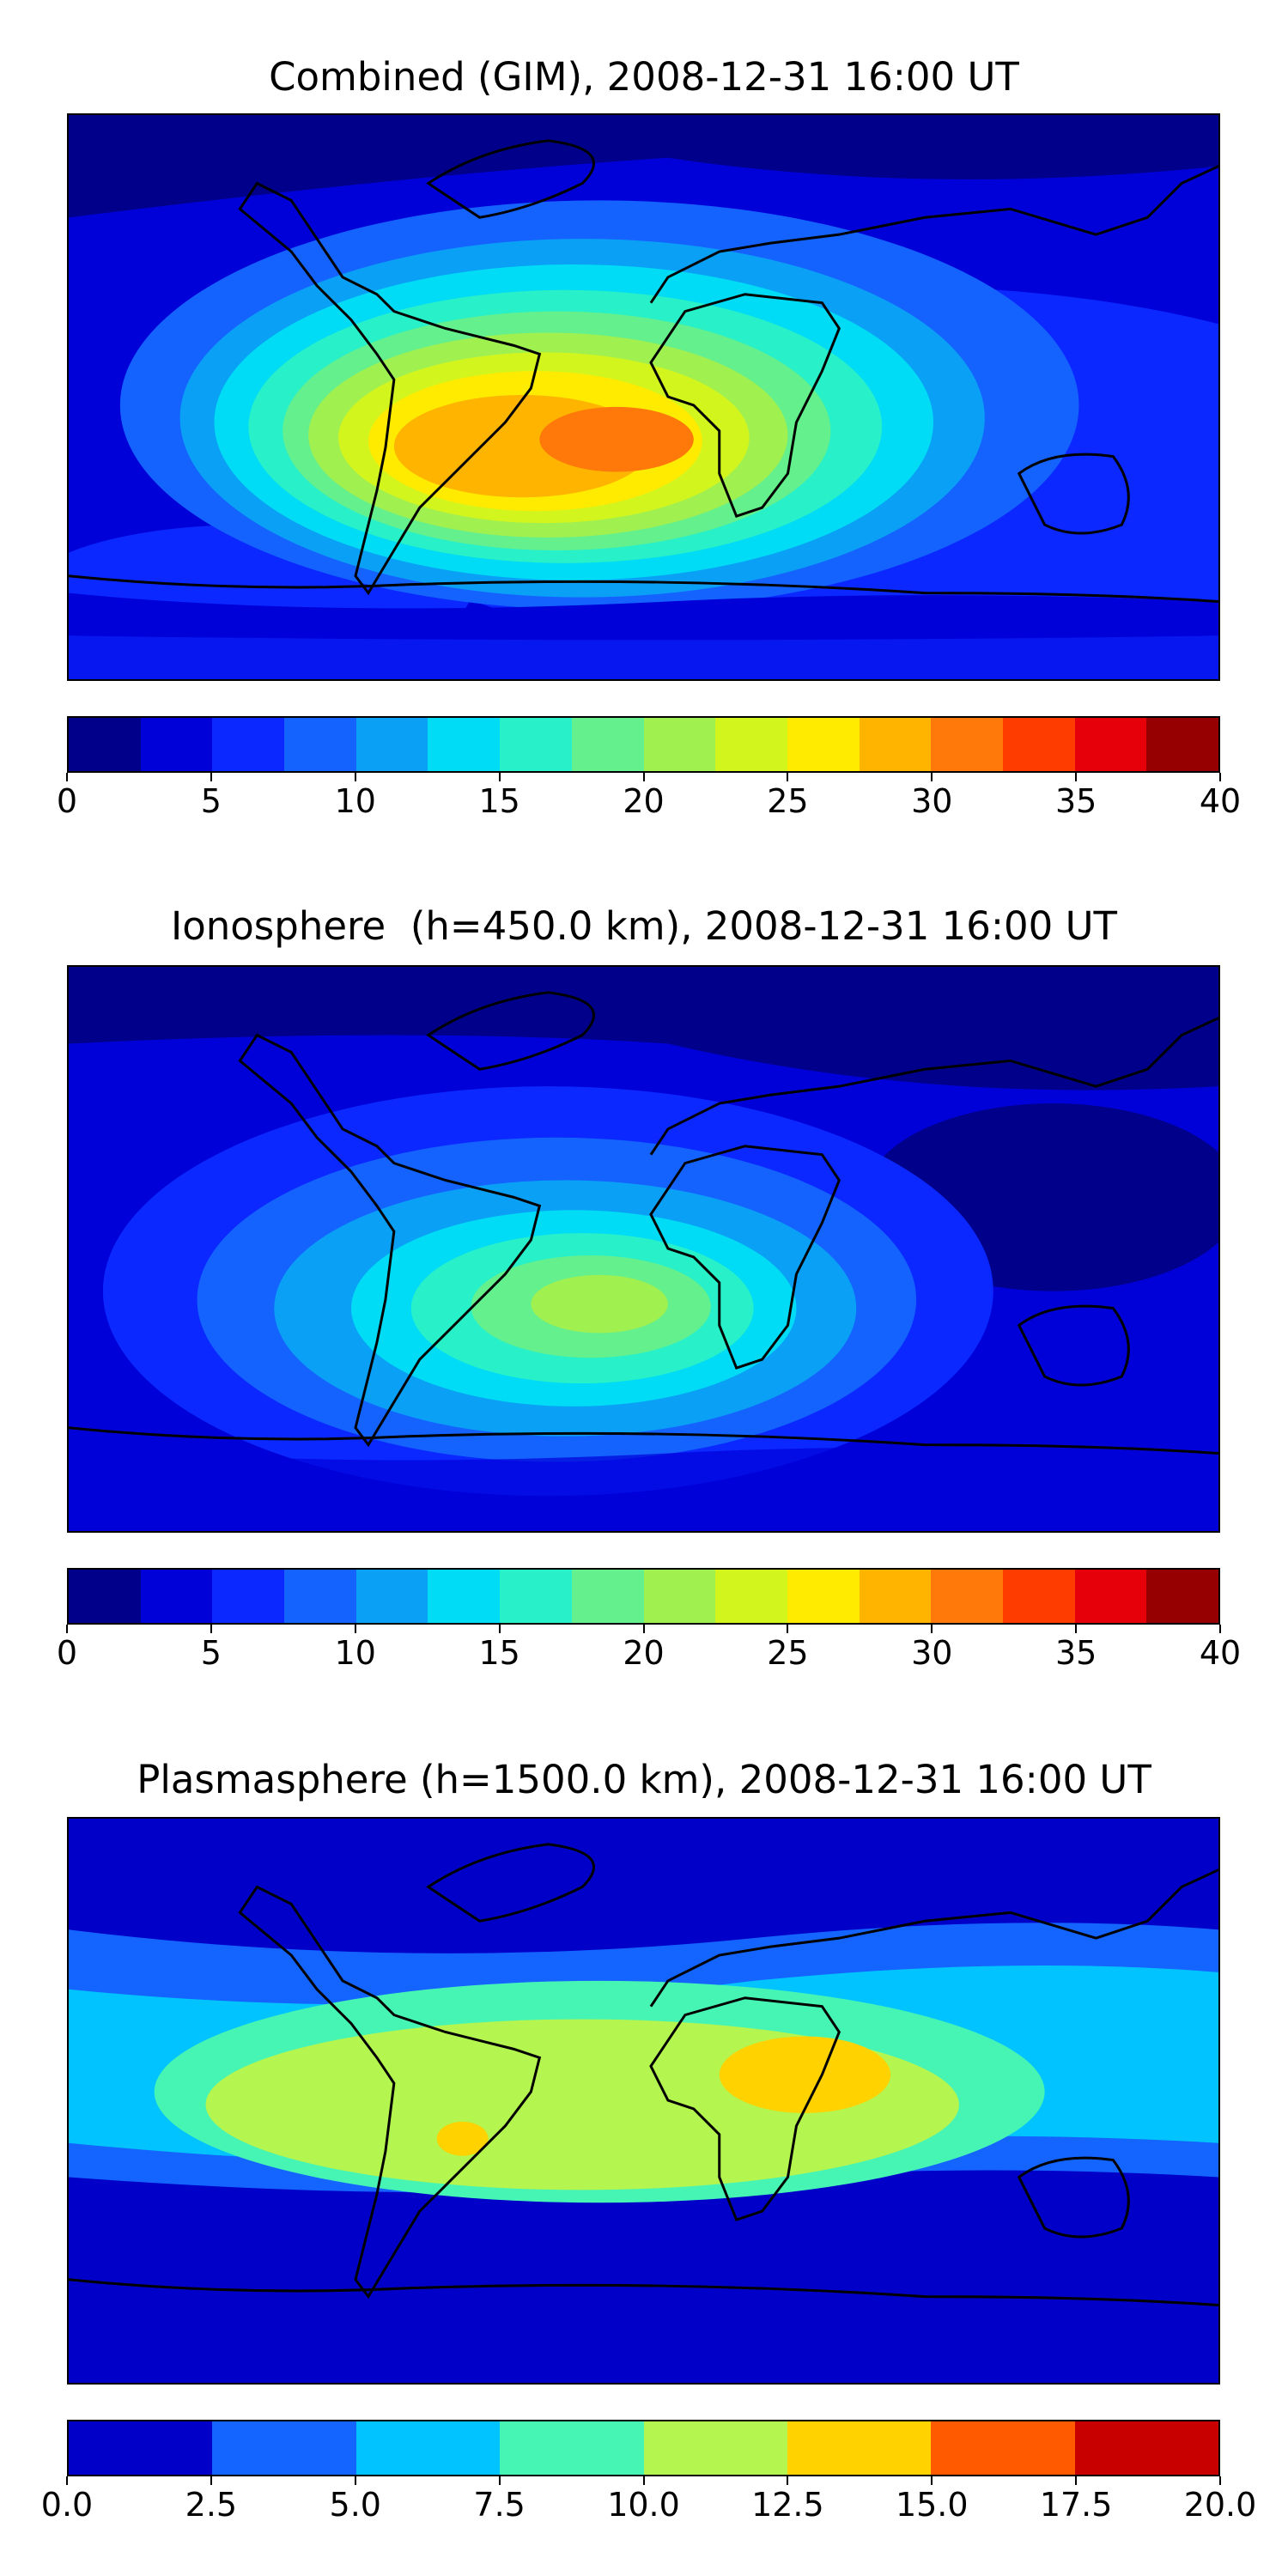 Image resolution: width=1288 pixels, height=2576 pixels. What do you see at coordinates (1076, 2505) in the screenshot?
I see `tick-label: 17.5` at bounding box center [1076, 2505].